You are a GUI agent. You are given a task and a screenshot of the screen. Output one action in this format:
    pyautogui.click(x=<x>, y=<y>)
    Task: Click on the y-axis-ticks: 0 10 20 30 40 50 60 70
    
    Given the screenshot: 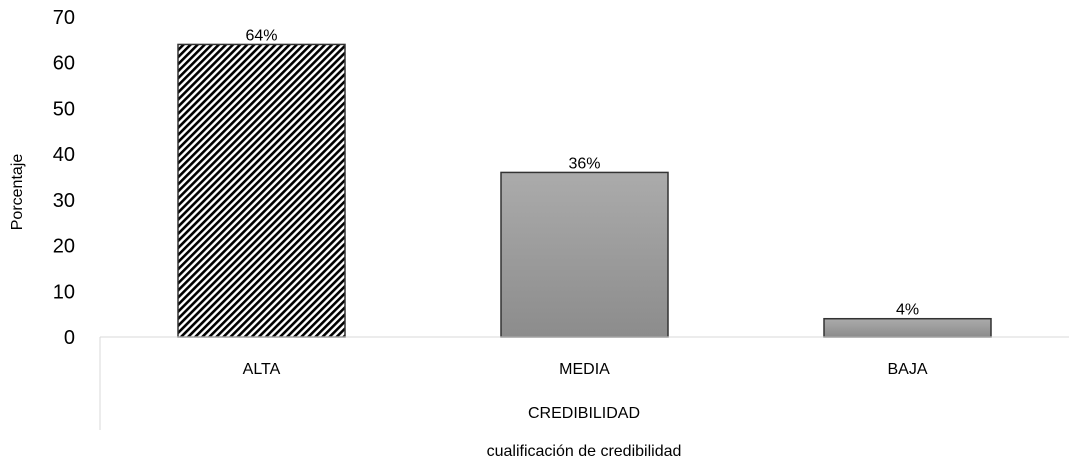 What is the action you would take?
    pyautogui.click(x=64, y=178)
    